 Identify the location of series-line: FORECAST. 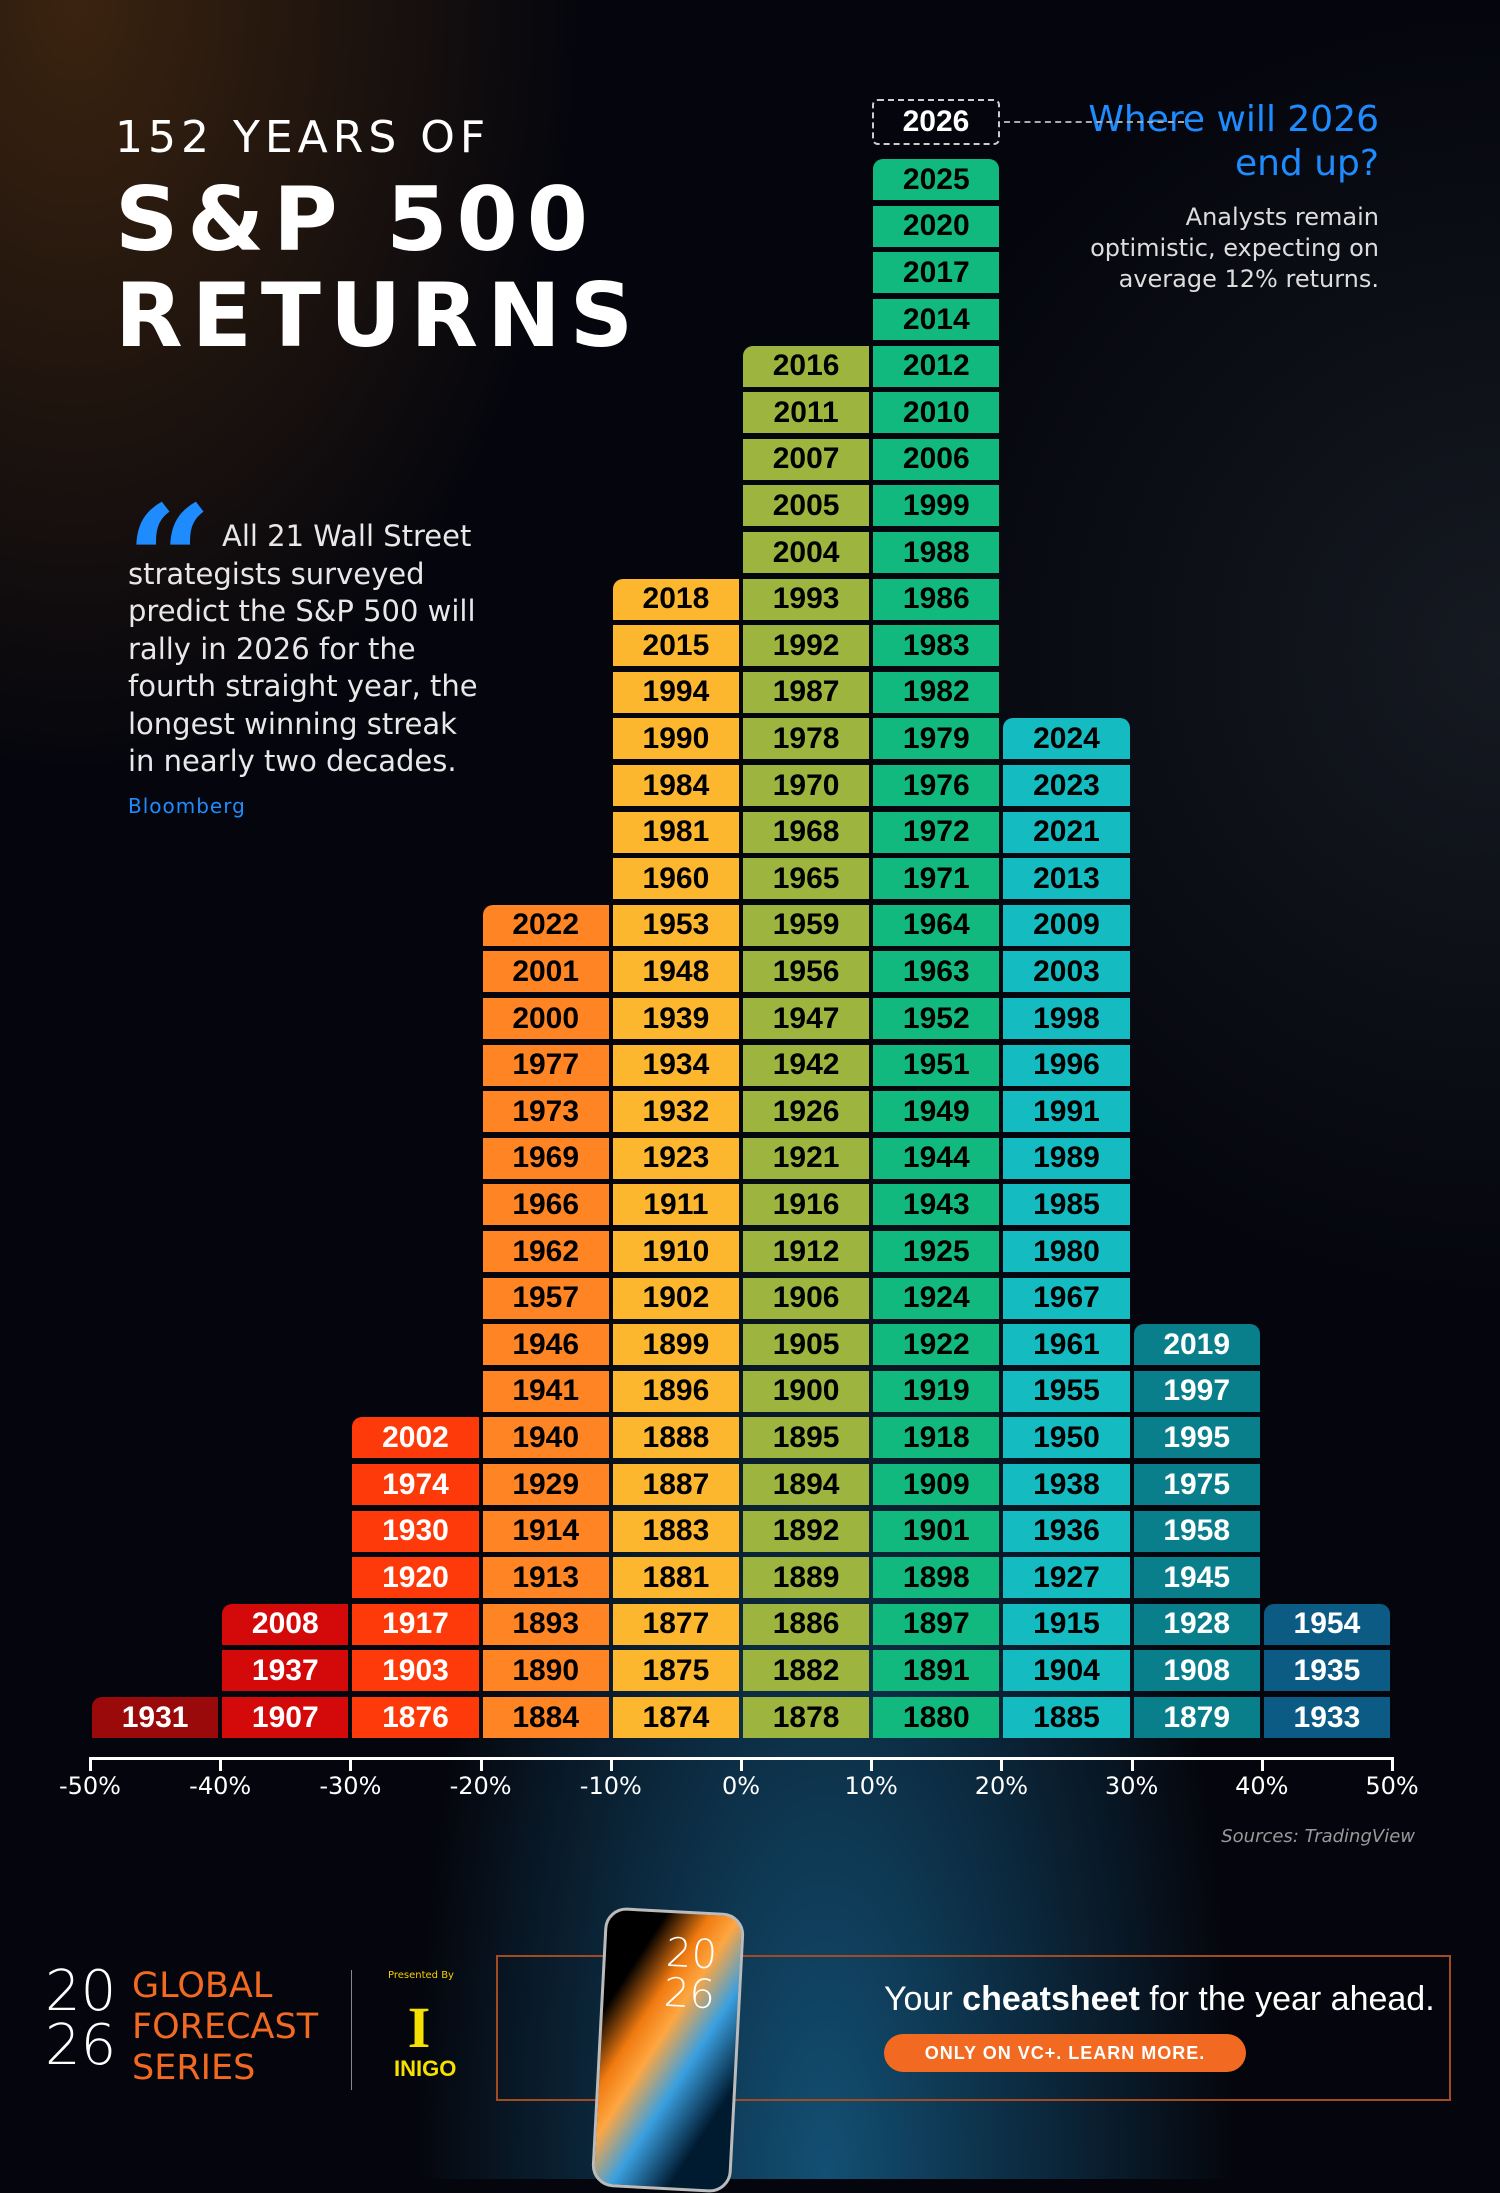
(225, 2027).